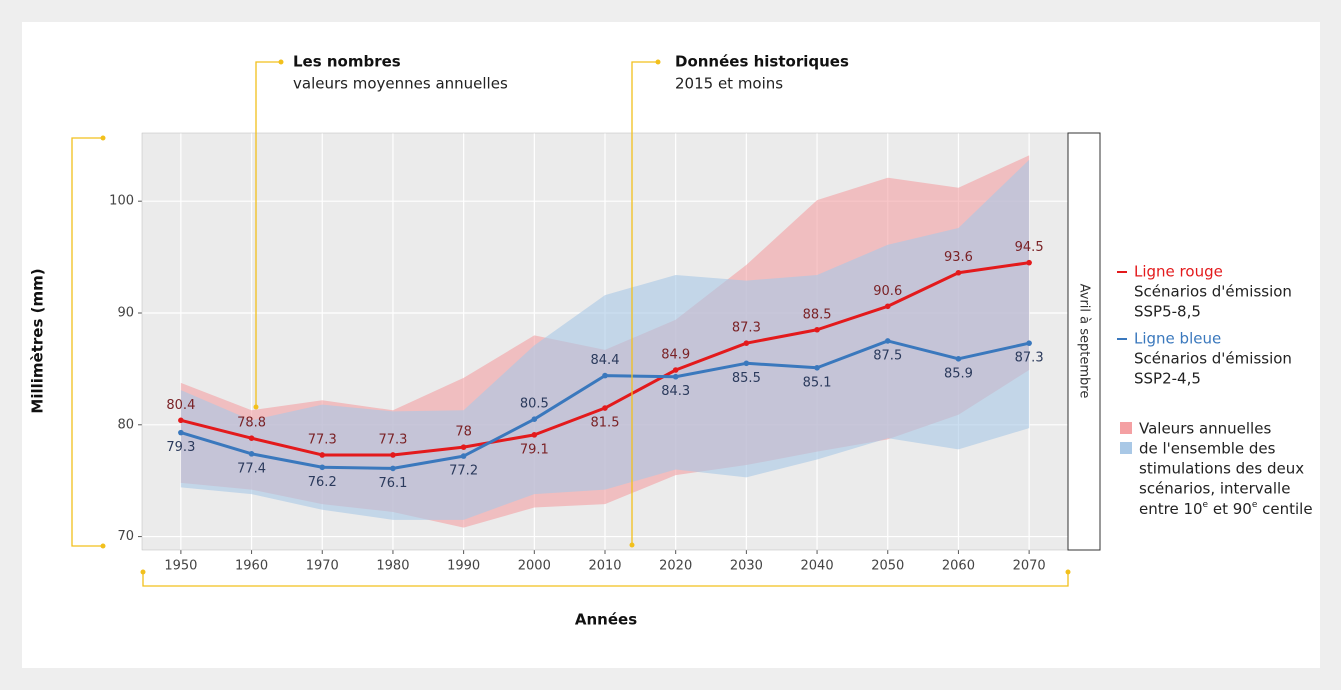 The height and width of the screenshot is (690, 1341). What do you see at coordinates (322, 566) in the screenshot?
I see `x-tick-label: 1970` at bounding box center [322, 566].